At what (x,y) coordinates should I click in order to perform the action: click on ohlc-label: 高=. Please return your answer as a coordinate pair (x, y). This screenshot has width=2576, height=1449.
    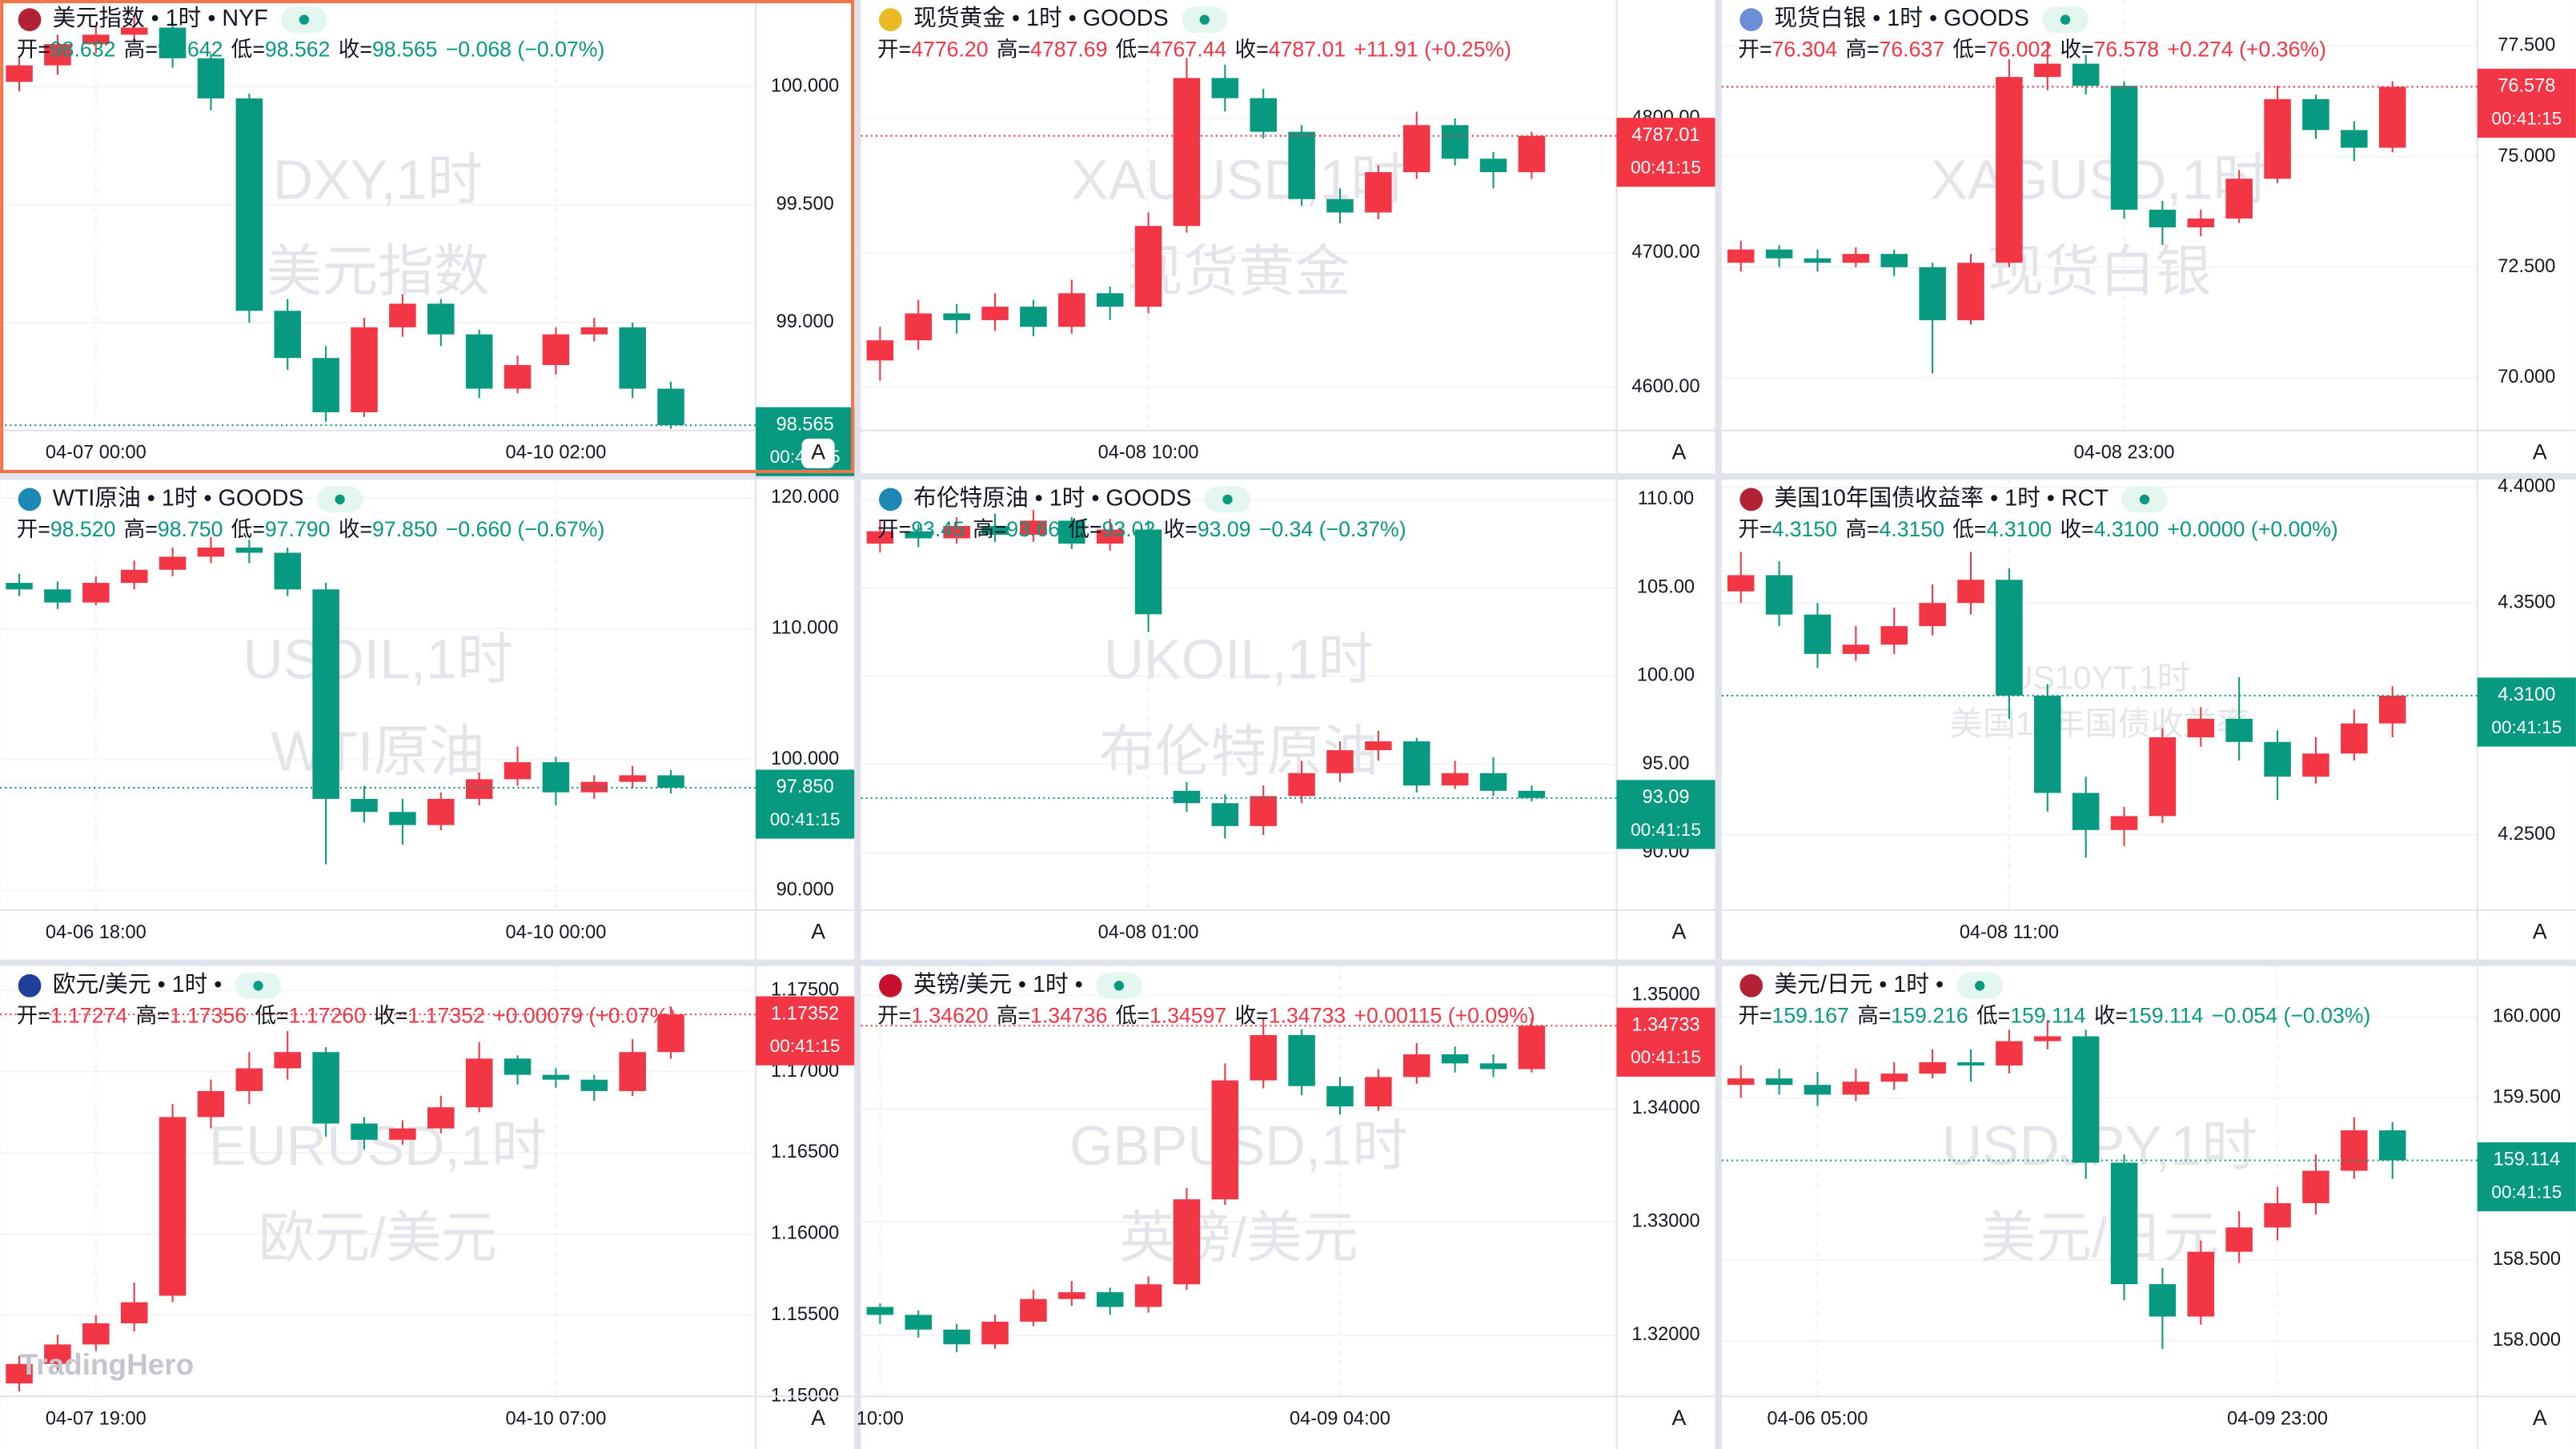
    Looking at the image, I should click on (1013, 50).